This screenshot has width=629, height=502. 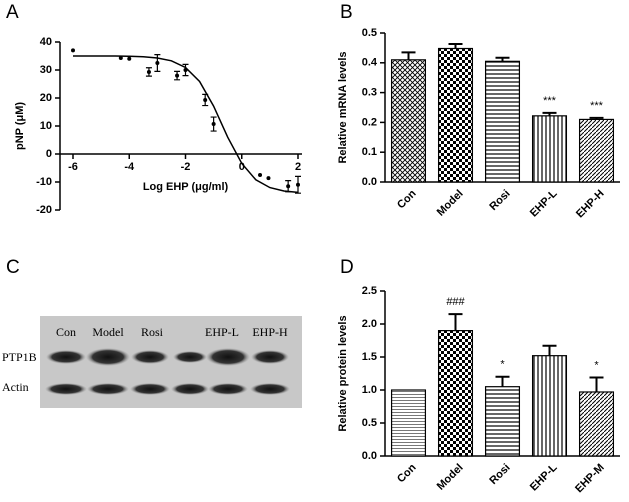 I want to click on y-tick-label: 20, so click(x=46, y=98).